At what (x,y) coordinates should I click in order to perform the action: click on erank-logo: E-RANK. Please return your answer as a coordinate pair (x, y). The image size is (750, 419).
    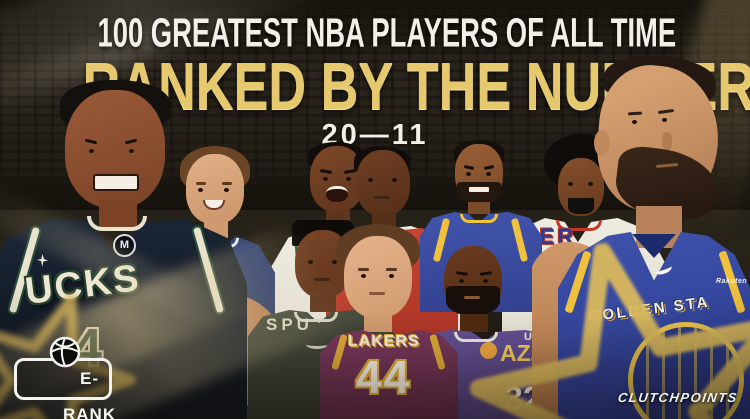
    Looking at the image, I should click on (64, 377).